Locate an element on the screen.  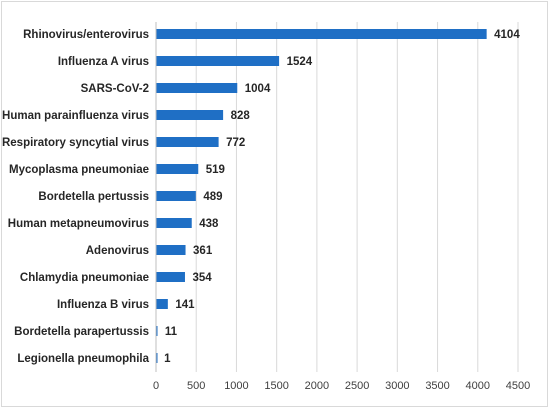
x-tick-label: 3000 is located at coordinates (397, 386).